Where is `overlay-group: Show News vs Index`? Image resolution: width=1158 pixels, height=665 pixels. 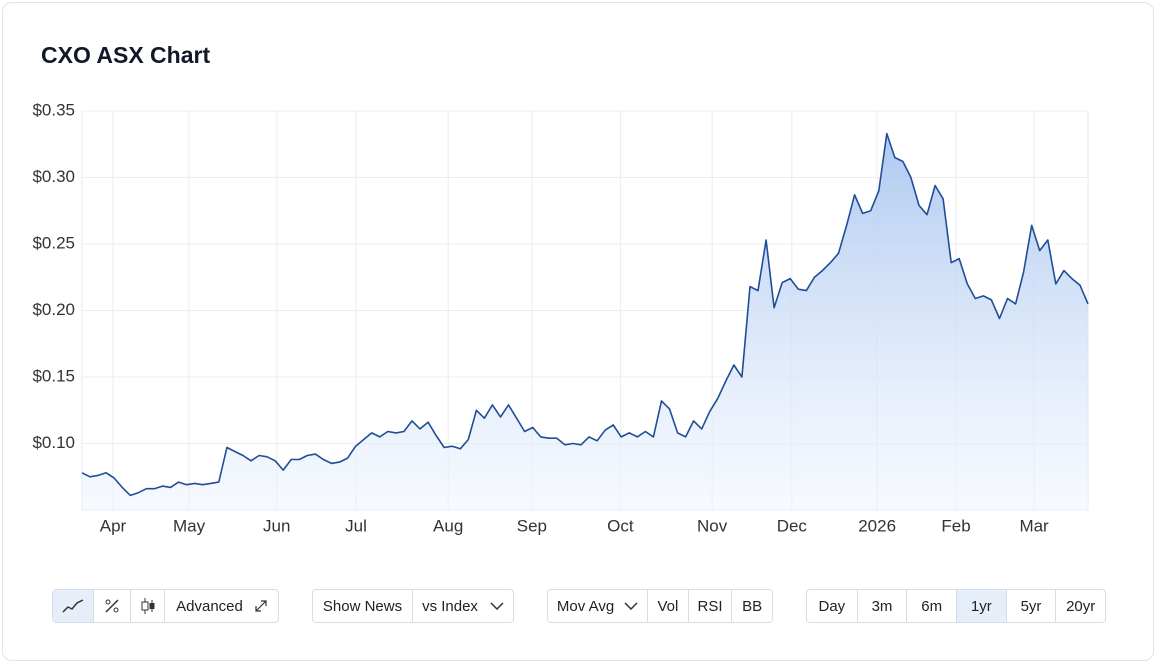 overlay-group: Show News vs Index is located at coordinates (413, 606).